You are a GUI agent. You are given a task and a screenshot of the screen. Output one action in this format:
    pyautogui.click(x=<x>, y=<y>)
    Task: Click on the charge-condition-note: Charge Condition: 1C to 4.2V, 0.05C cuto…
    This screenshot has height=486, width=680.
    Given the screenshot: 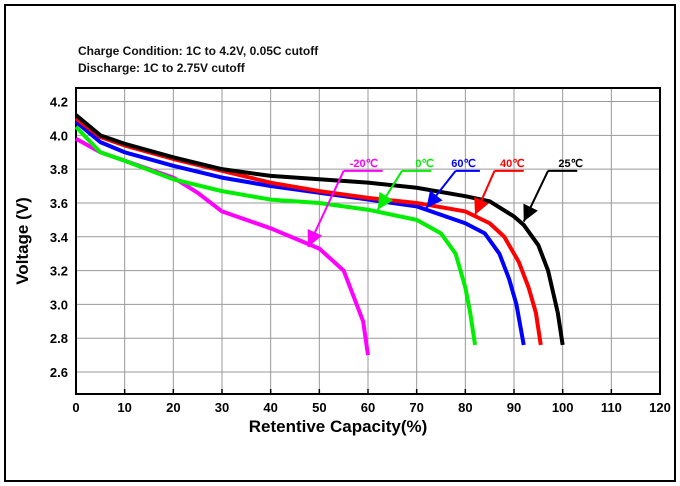 What is the action you would take?
    pyautogui.click(x=198, y=51)
    